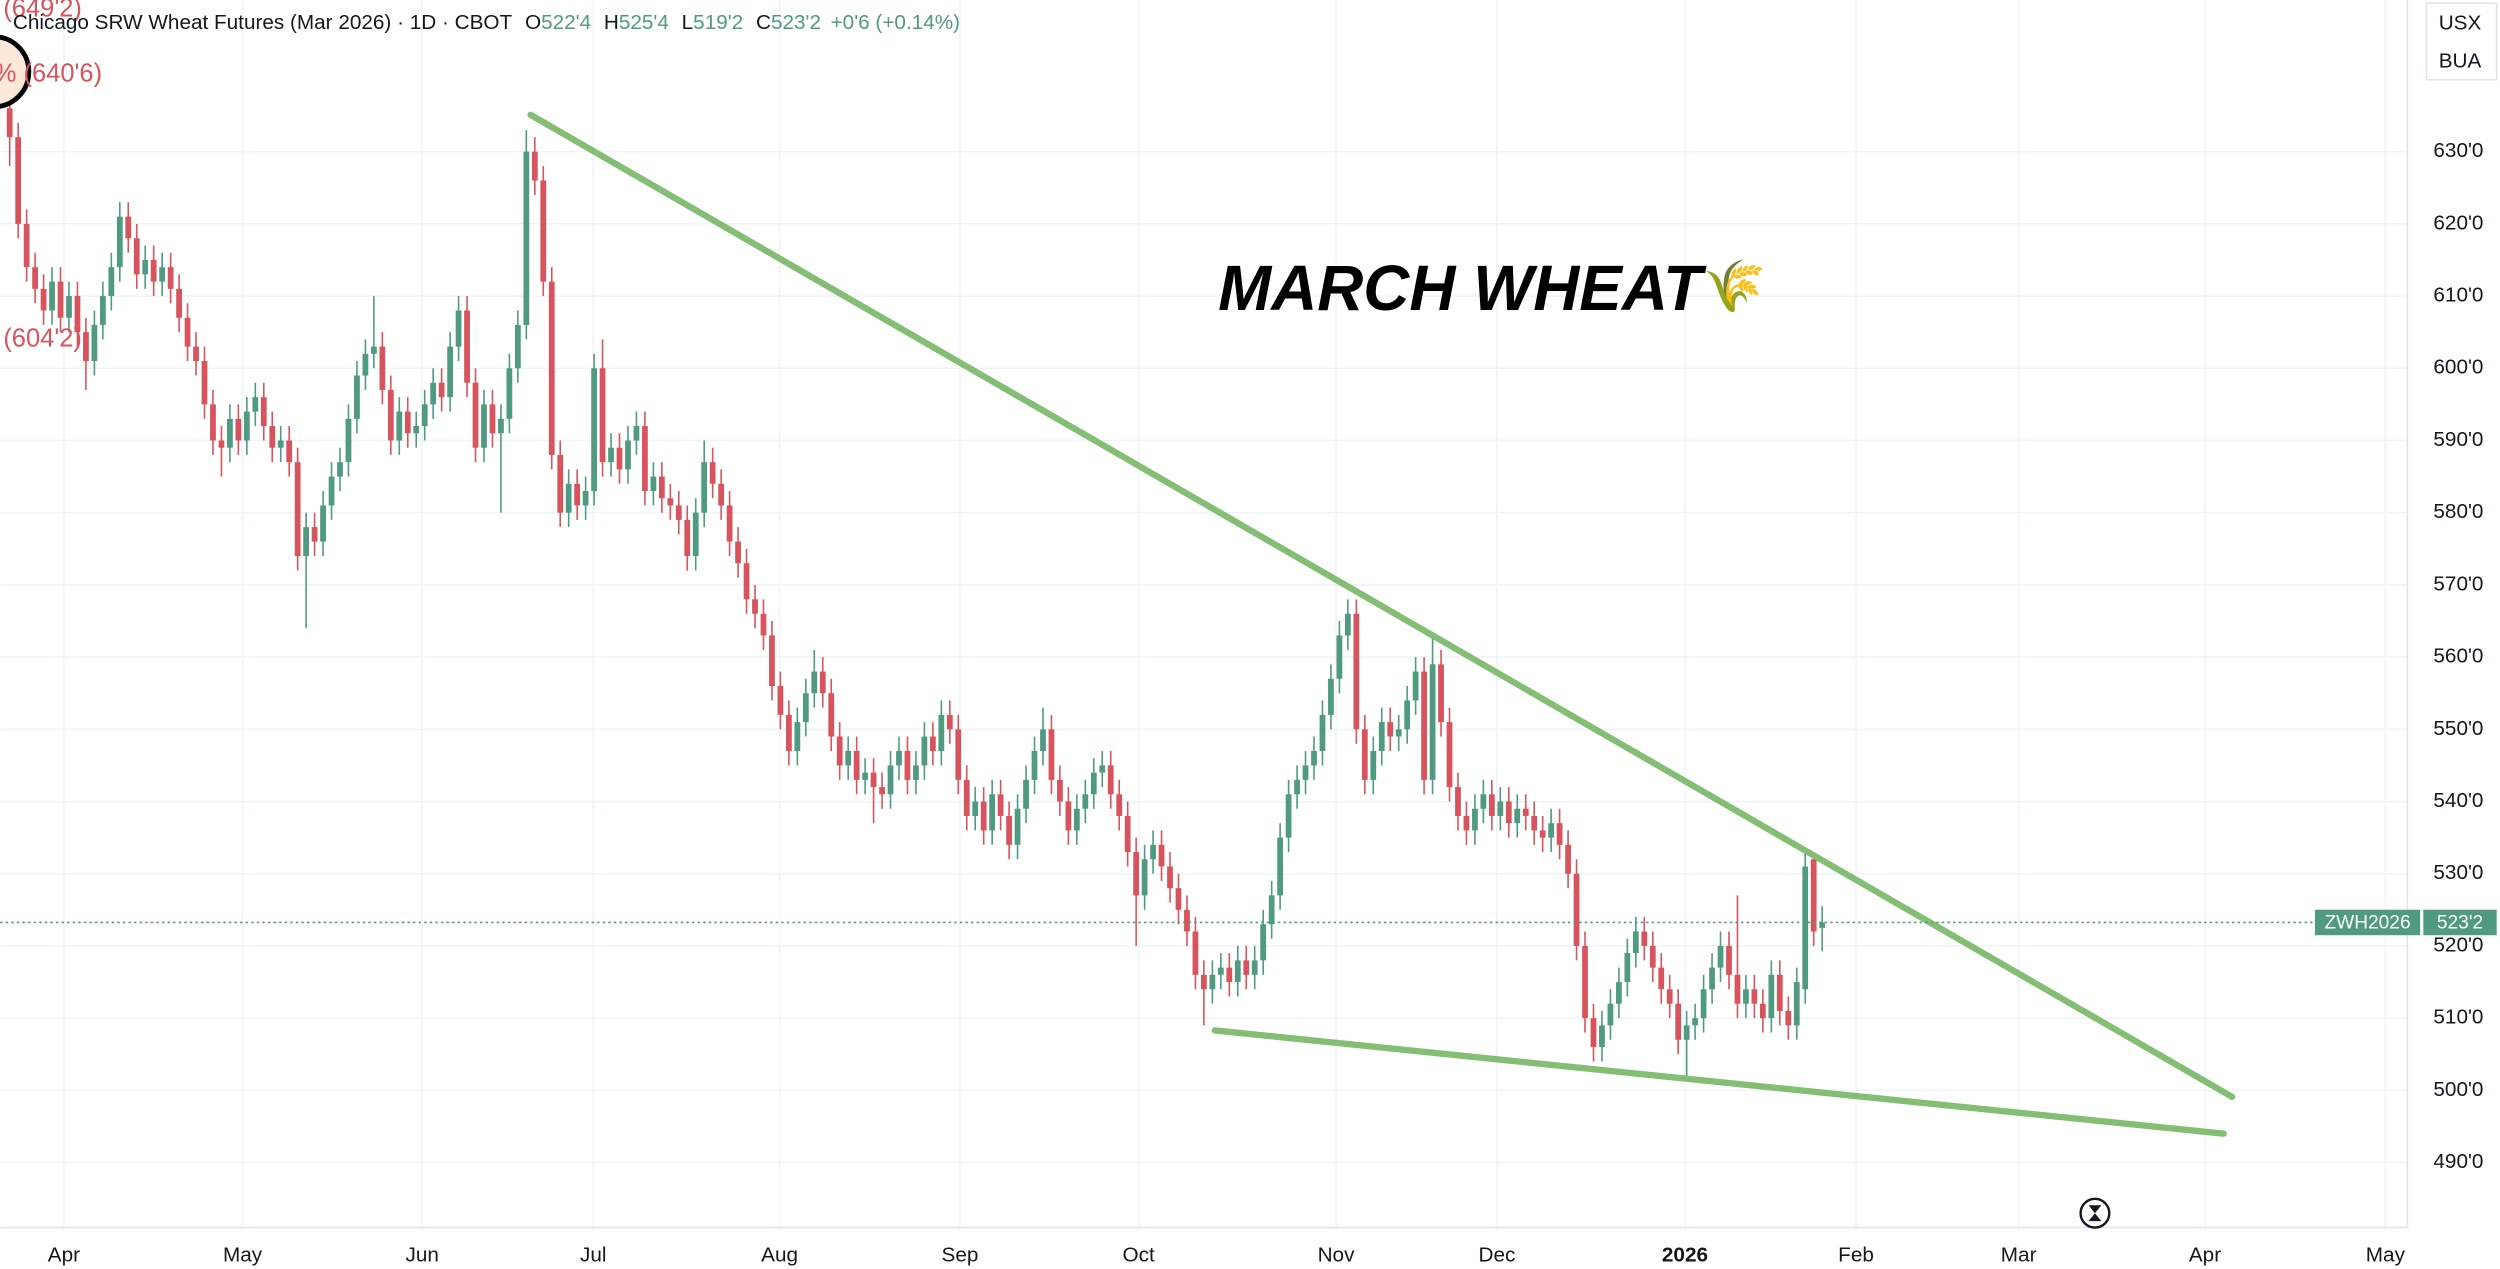 This screenshot has height=1269, width=2500. What do you see at coordinates (2458, 728) in the screenshot?
I see `y-tick-label: 550'0` at bounding box center [2458, 728].